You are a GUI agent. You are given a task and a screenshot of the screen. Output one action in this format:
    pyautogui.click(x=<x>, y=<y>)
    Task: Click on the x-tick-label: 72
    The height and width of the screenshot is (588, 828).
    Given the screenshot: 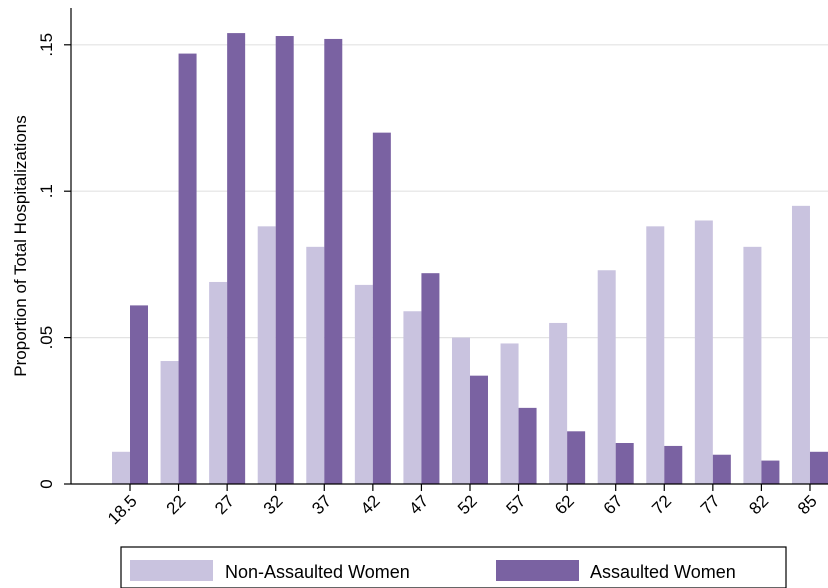 What is the action you would take?
    pyautogui.click(x=661, y=504)
    